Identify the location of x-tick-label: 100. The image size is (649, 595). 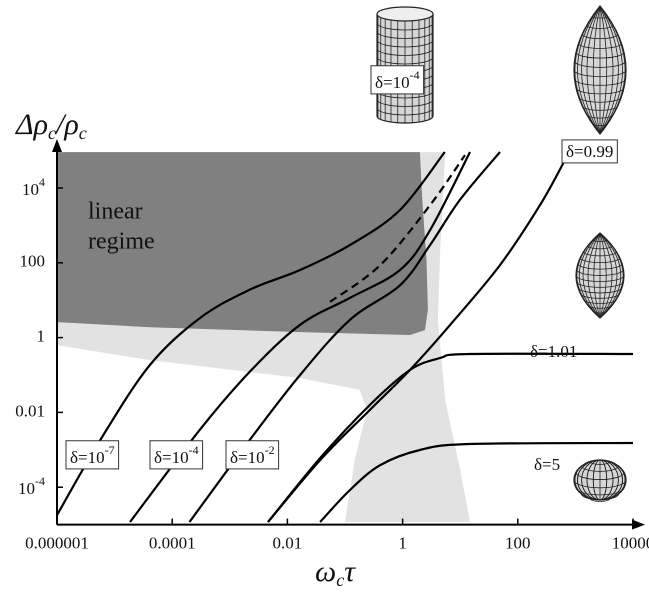
(518, 543).